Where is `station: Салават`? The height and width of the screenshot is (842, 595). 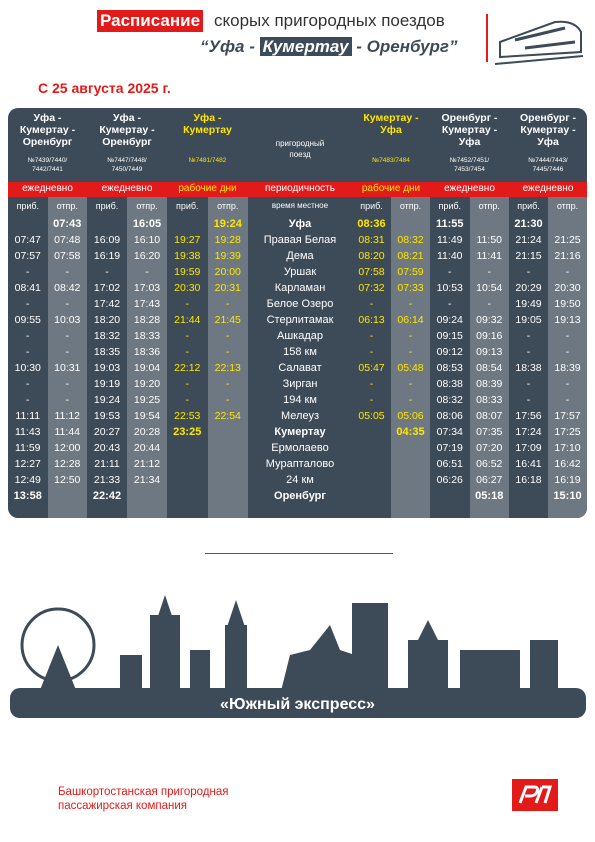 station: Салават is located at coordinates (300, 368).